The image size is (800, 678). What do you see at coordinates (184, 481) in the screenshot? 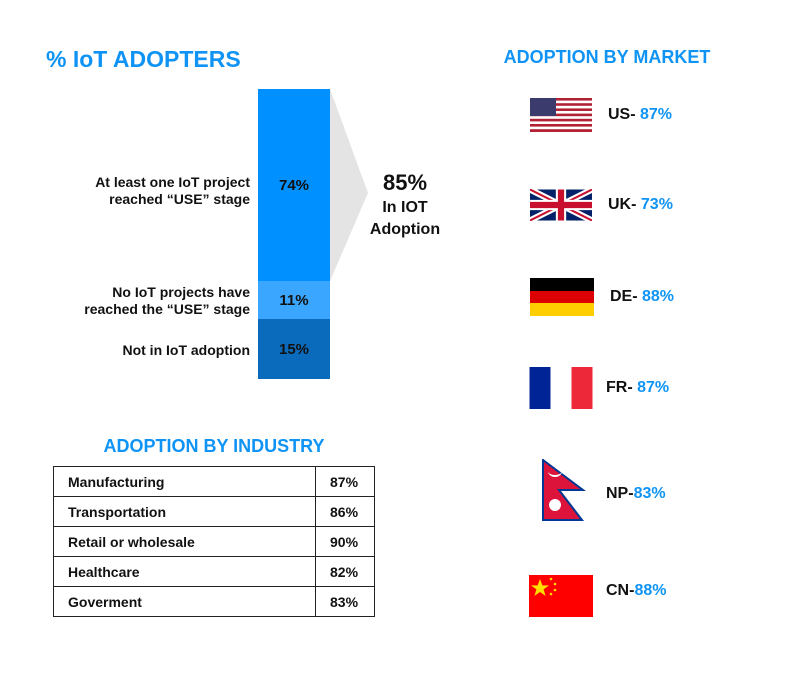
I see `industry-name: Manufacturing` at bounding box center [184, 481].